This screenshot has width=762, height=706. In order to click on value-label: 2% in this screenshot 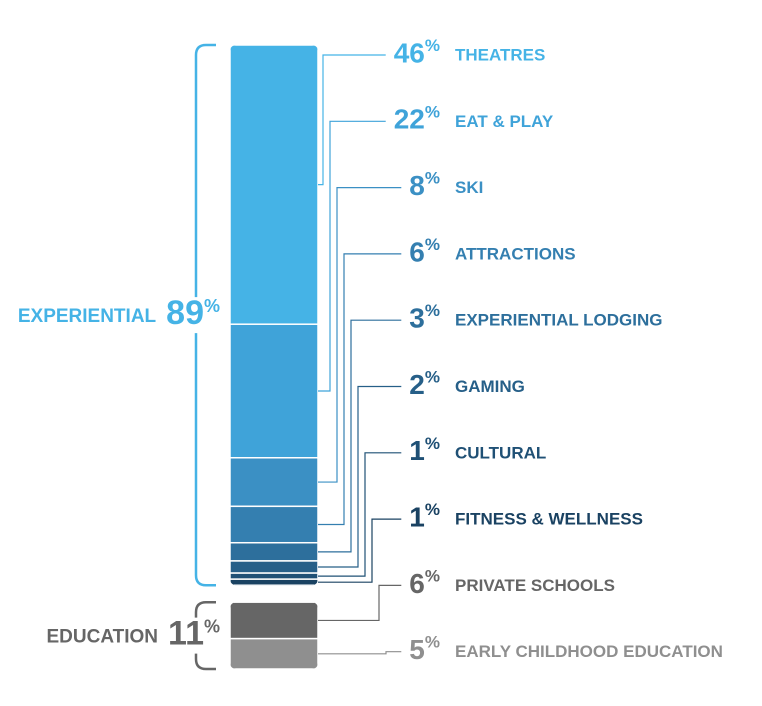, I will do `click(424, 384)`.